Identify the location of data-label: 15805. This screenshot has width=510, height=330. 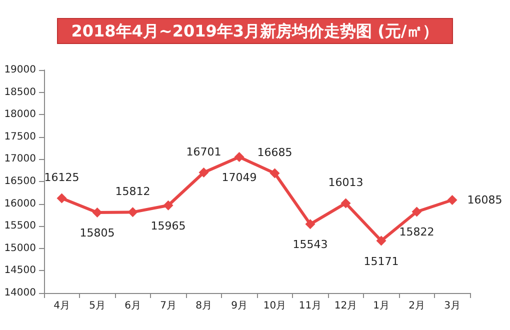
(97, 233).